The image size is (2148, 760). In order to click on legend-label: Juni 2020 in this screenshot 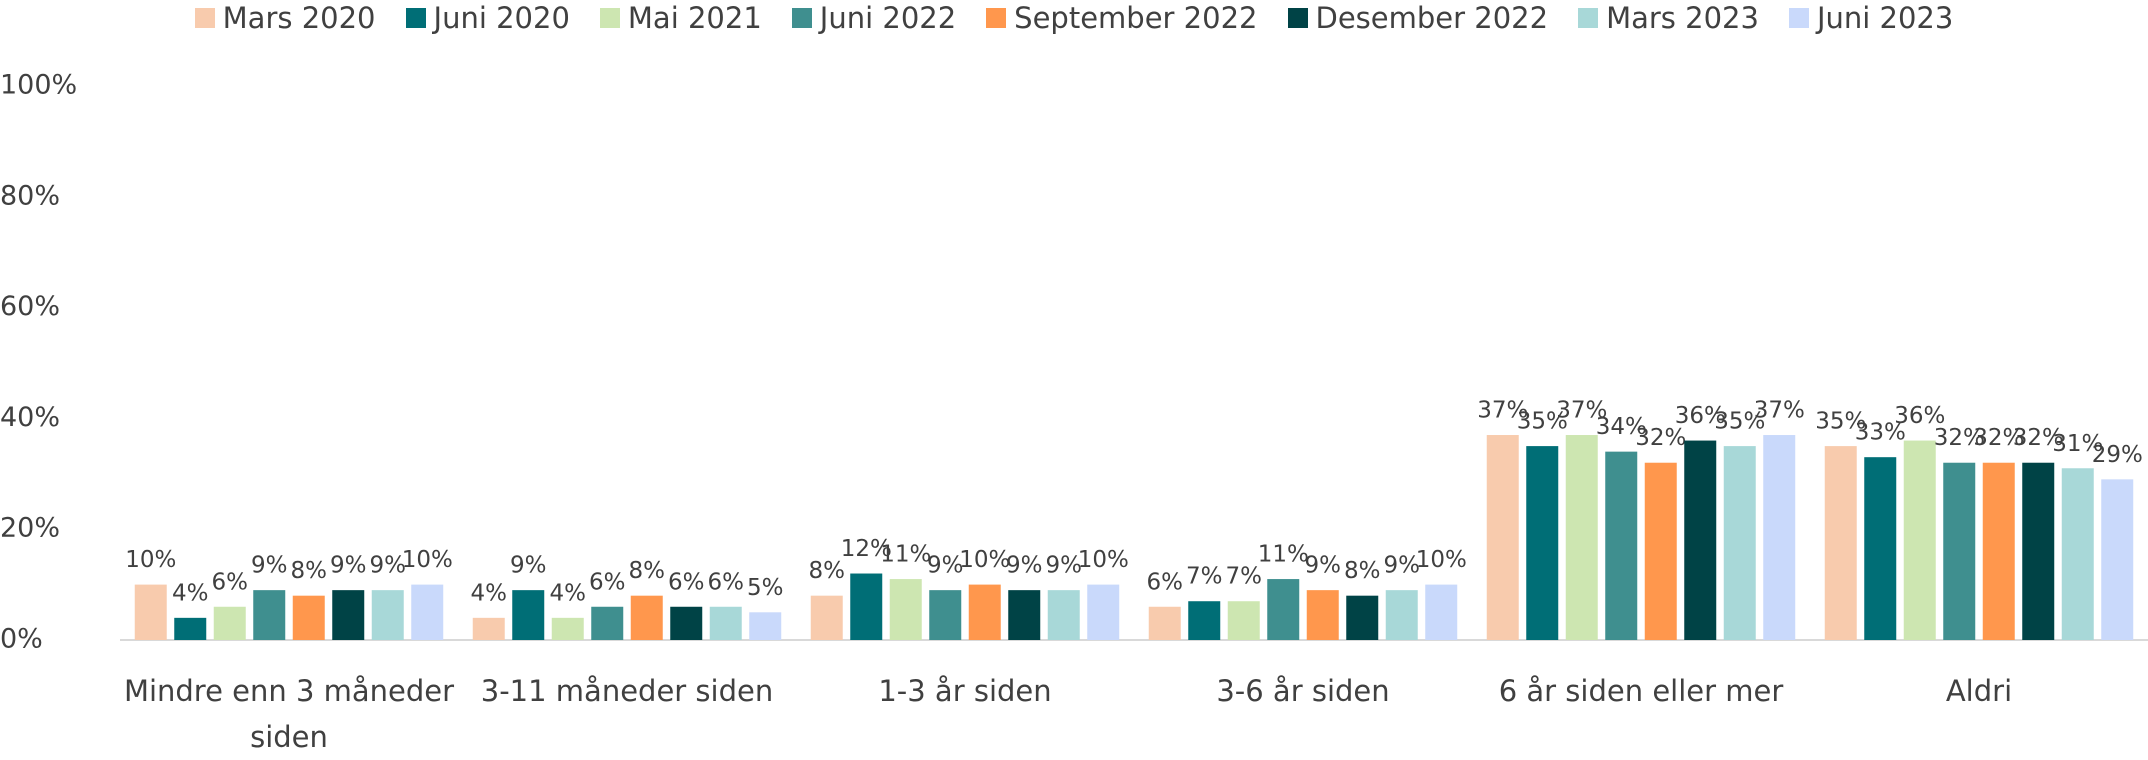, I will do `click(501, 18)`.